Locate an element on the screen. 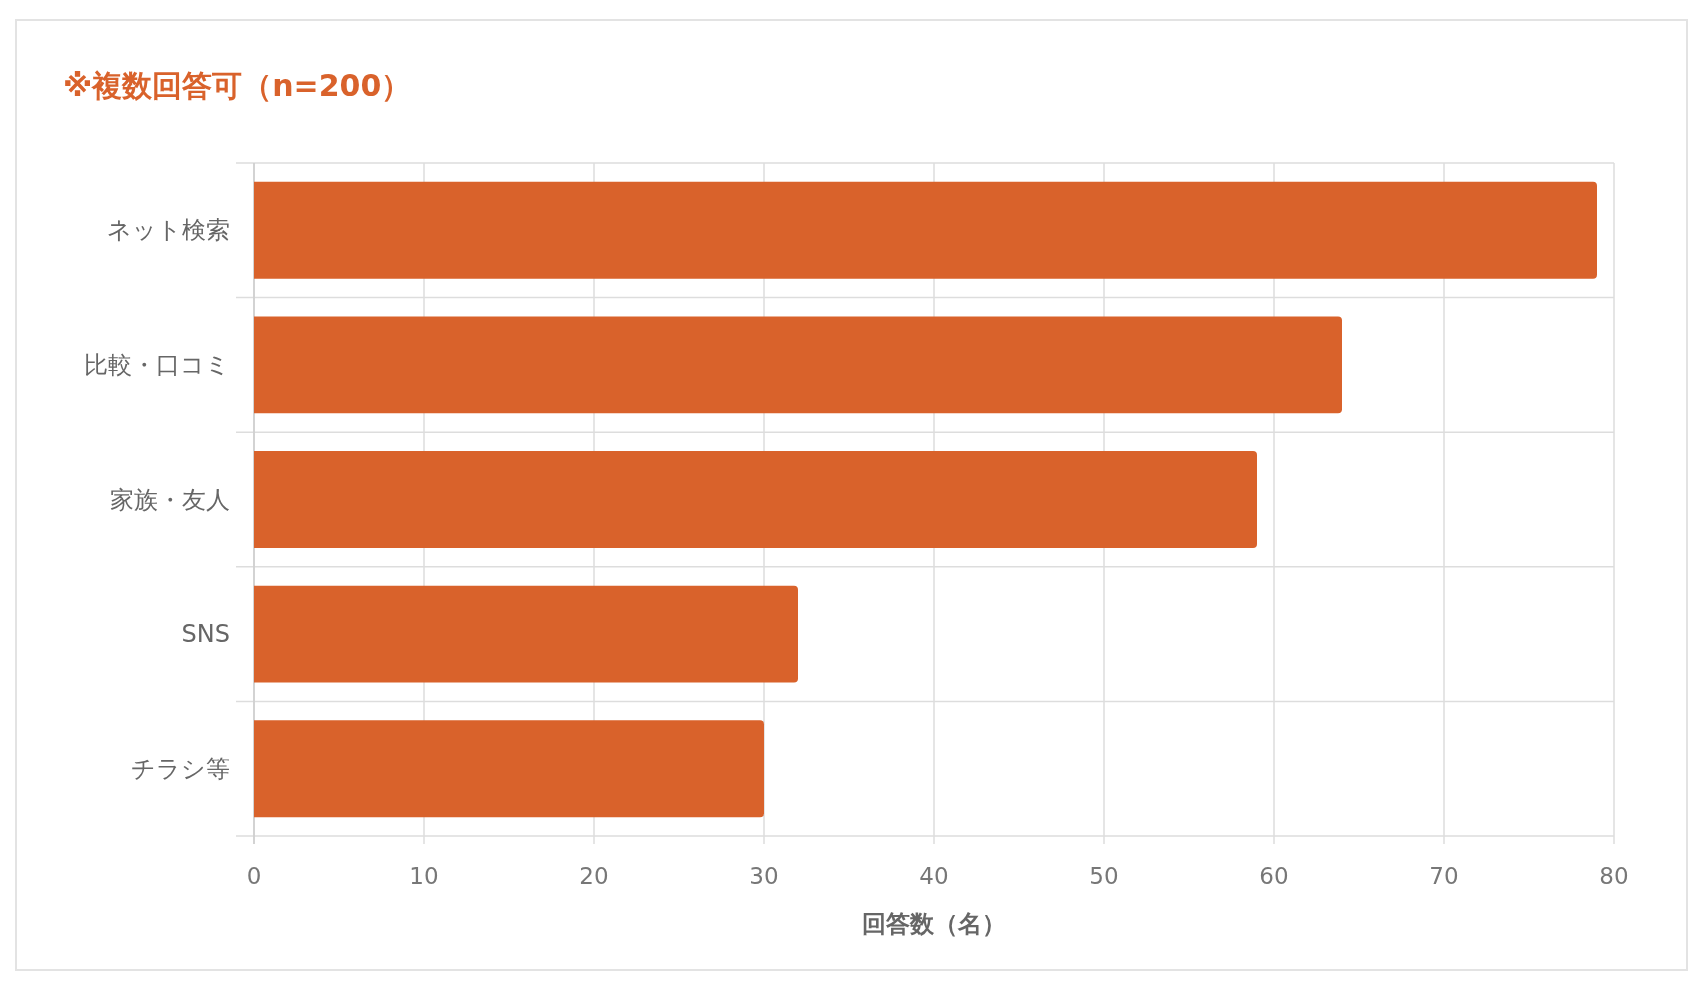 This screenshot has height=988, width=1704. x-tick-label: 0 is located at coordinates (254, 876).